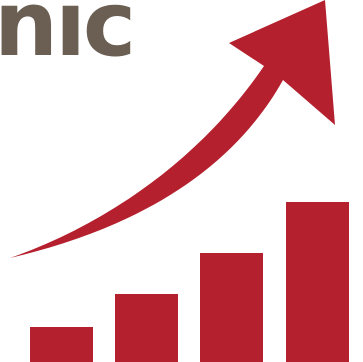  I want to click on logo-text-fragment: nic, so click(68, 38).